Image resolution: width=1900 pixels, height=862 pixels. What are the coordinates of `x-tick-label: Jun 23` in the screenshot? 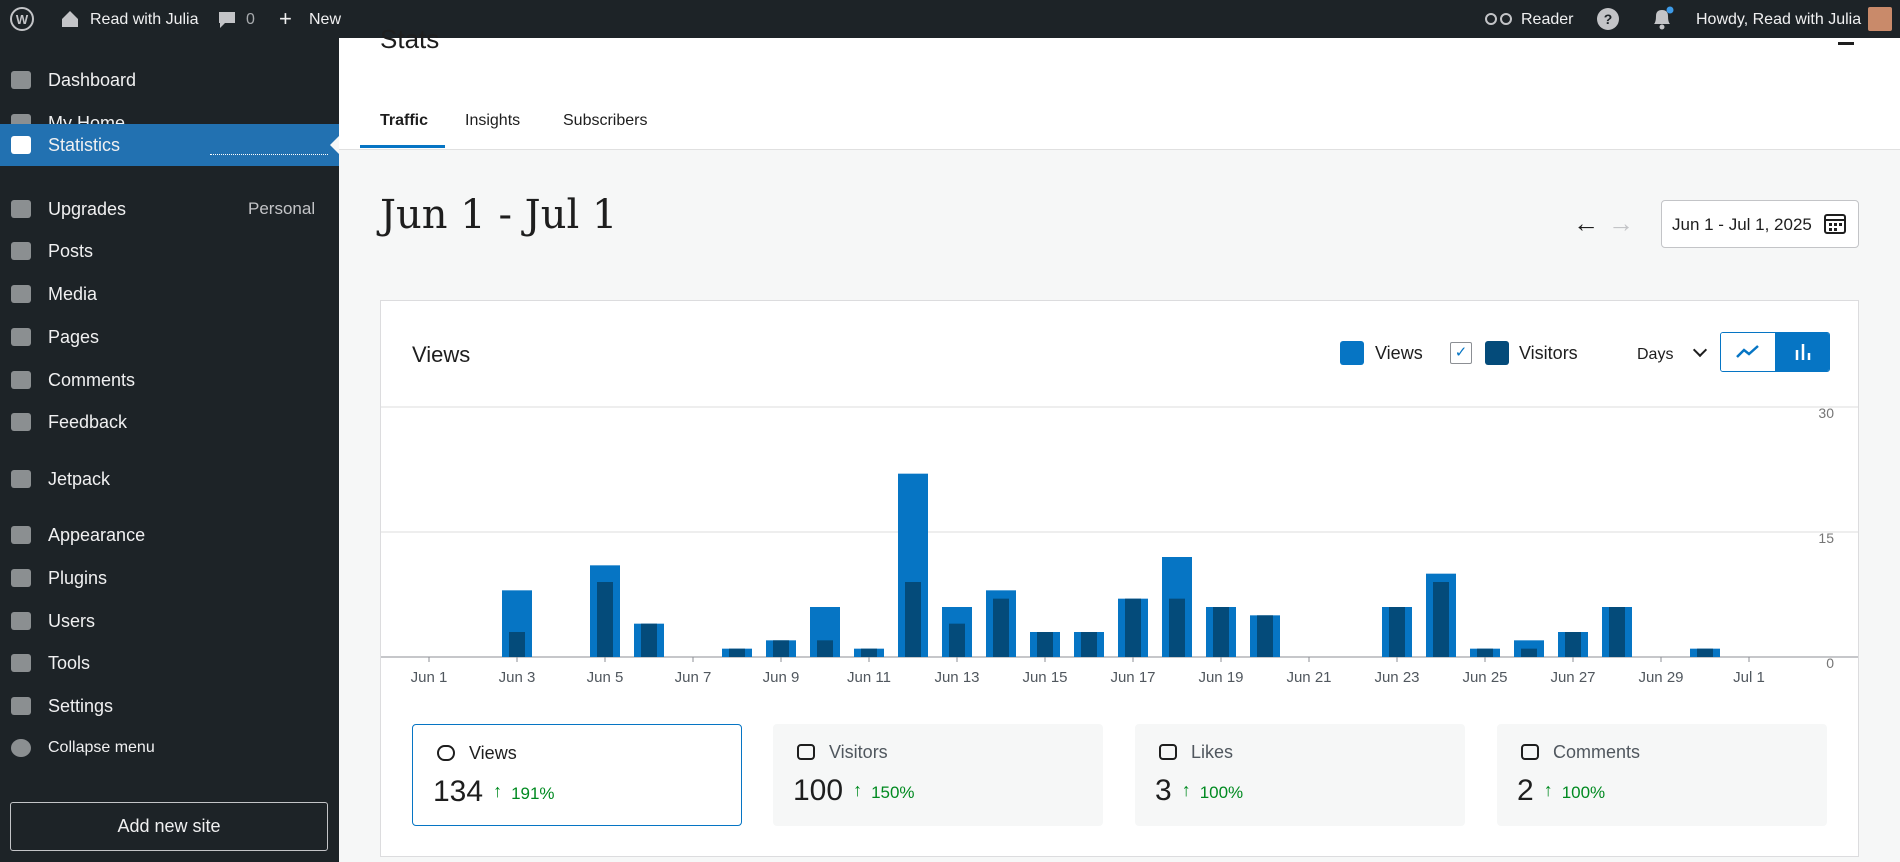 It's located at (1396, 677).